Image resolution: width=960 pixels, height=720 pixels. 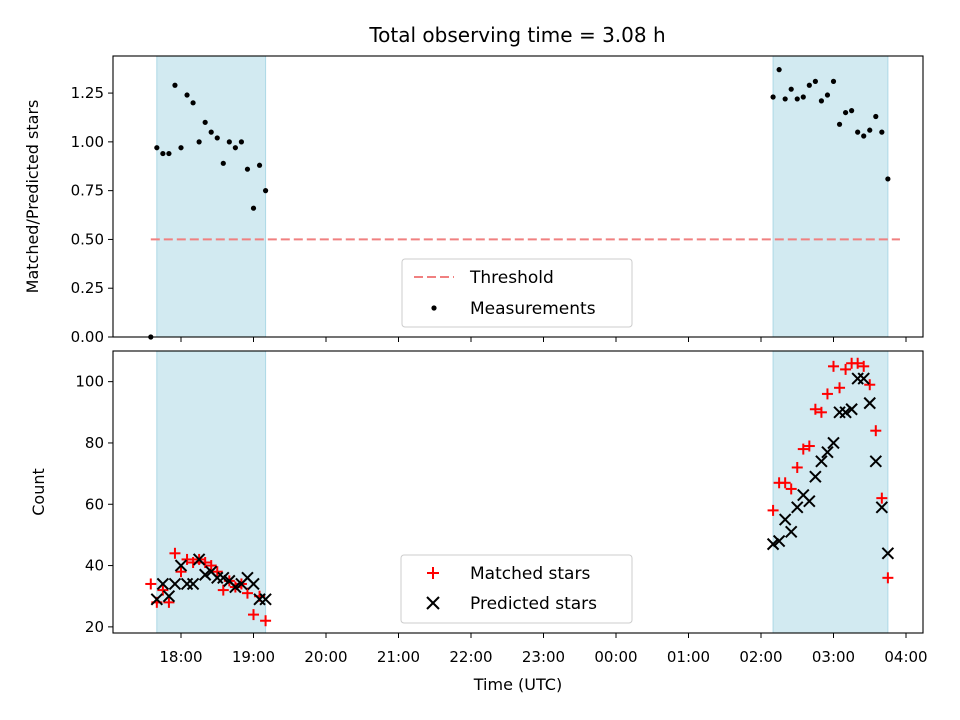 What do you see at coordinates (94, 566) in the screenshot?
I see `y-tick-label: 40` at bounding box center [94, 566].